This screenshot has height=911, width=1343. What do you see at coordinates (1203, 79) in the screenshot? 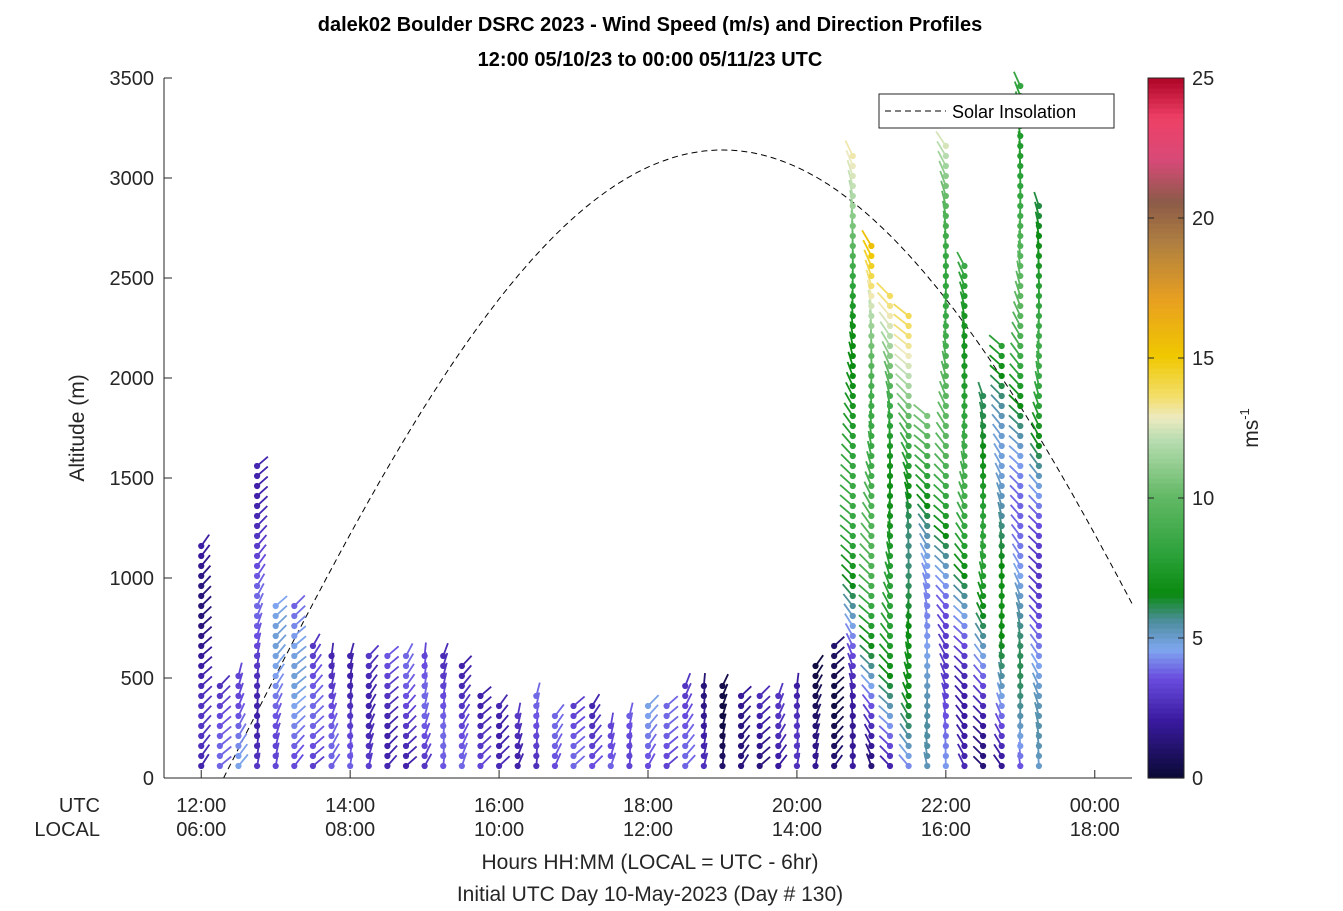
I see `colorbar-tick-label: 25` at bounding box center [1203, 79].